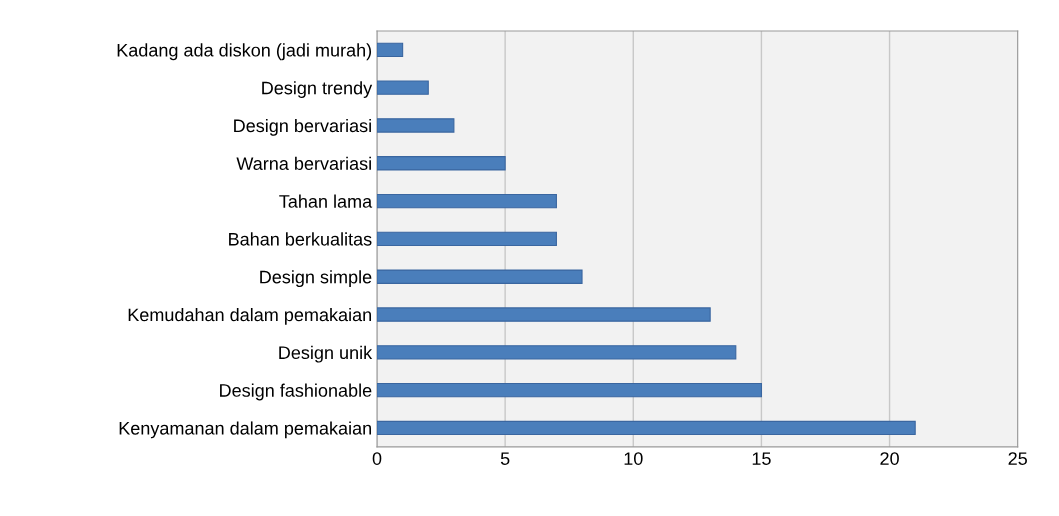 This screenshot has width=1059, height=516. What do you see at coordinates (316, 279) in the screenshot?
I see `y-tick-label: Design simple` at bounding box center [316, 279].